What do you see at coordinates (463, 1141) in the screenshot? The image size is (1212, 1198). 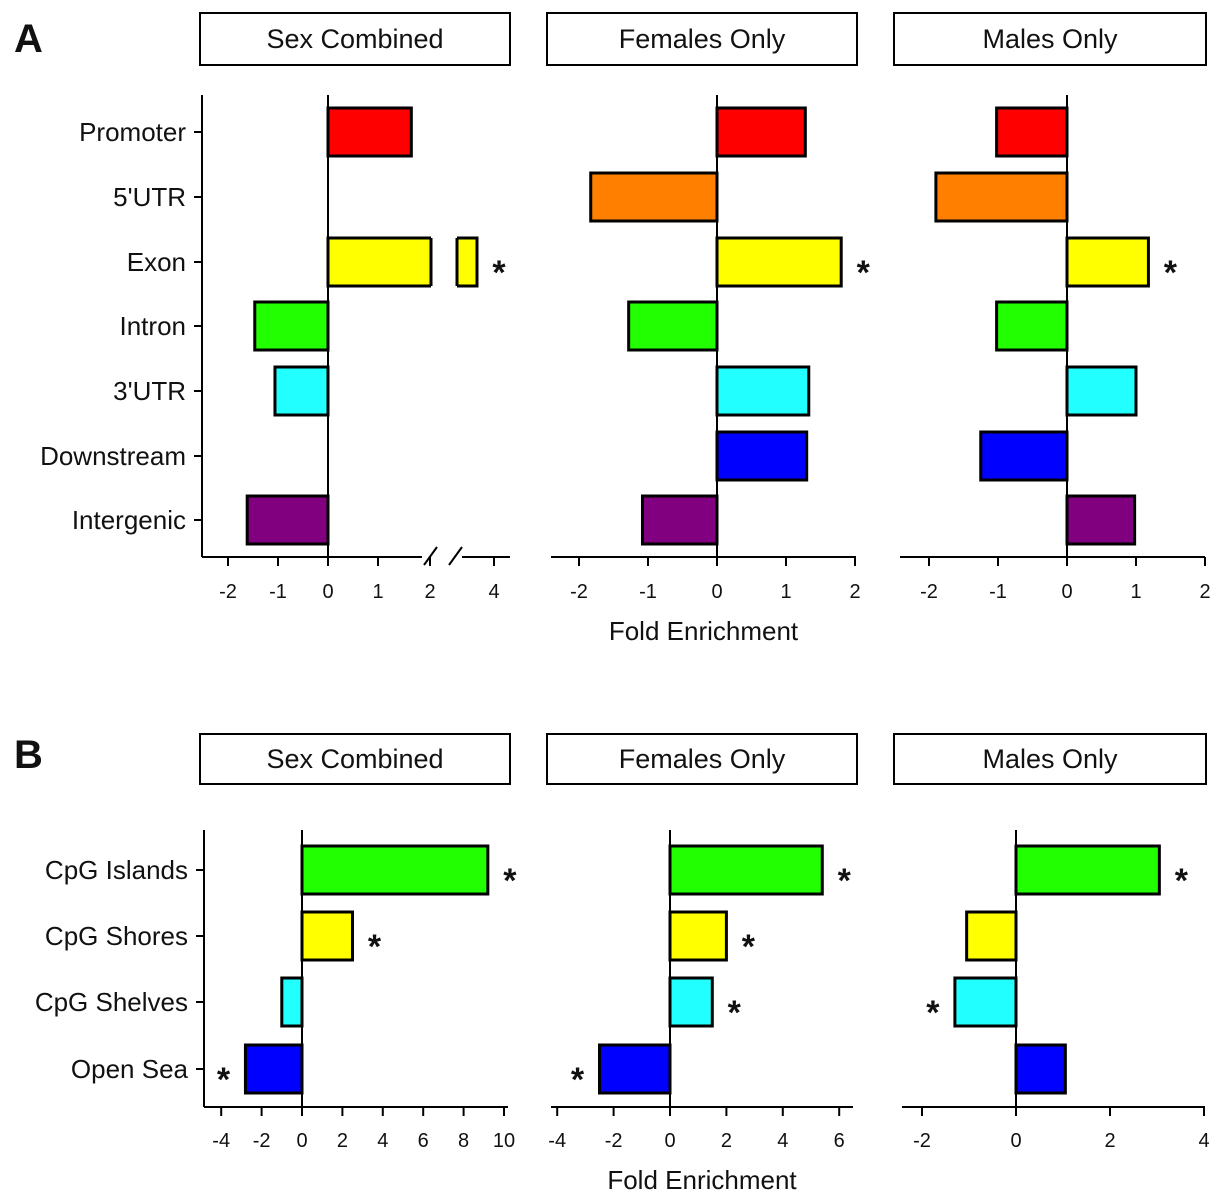 I see `x-tick-label: 8` at bounding box center [463, 1141].